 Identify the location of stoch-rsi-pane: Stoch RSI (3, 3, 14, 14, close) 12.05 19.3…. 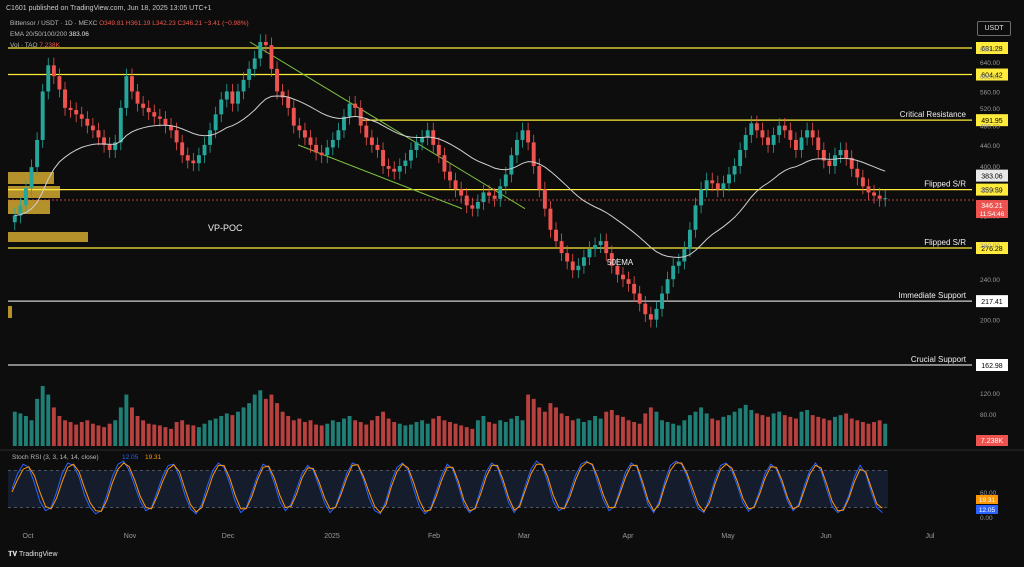
(512, 482).